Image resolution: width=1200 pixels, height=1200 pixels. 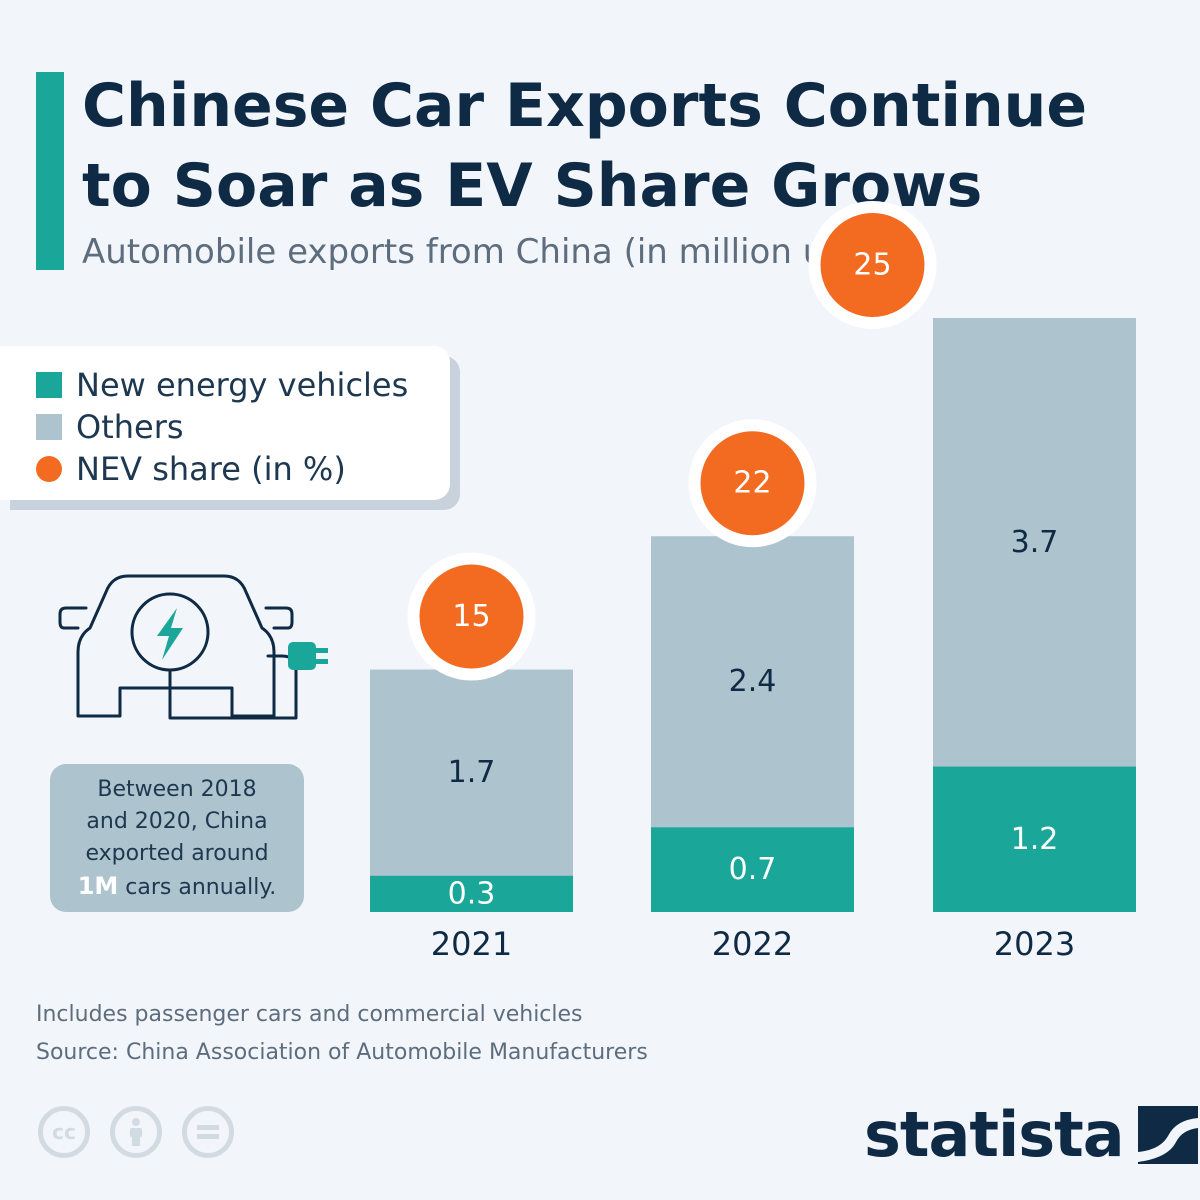 What do you see at coordinates (197, 887) in the screenshot?
I see `note-line-4-rest: cars annually.` at bounding box center [197, 887].